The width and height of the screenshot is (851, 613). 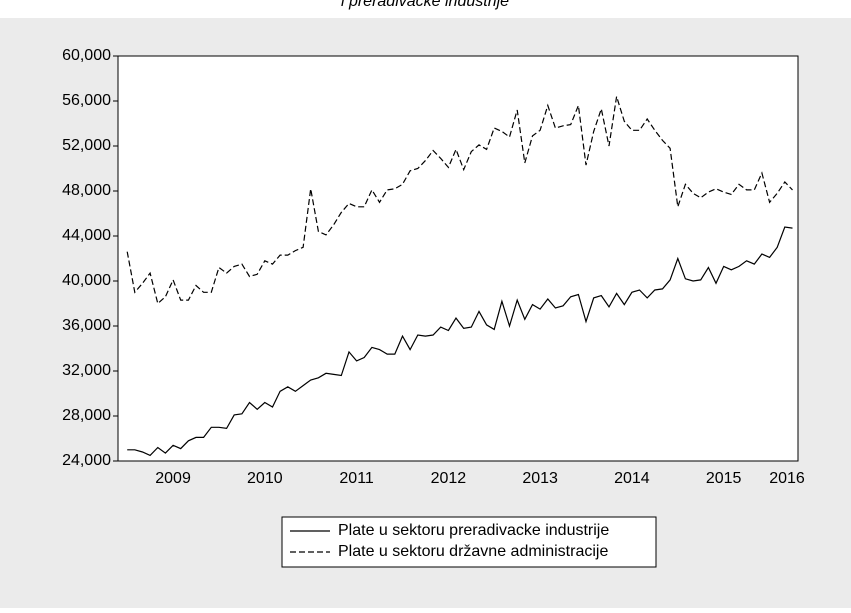 I want to click on y-tick-label: 28,000, so click(x=86, y=415).